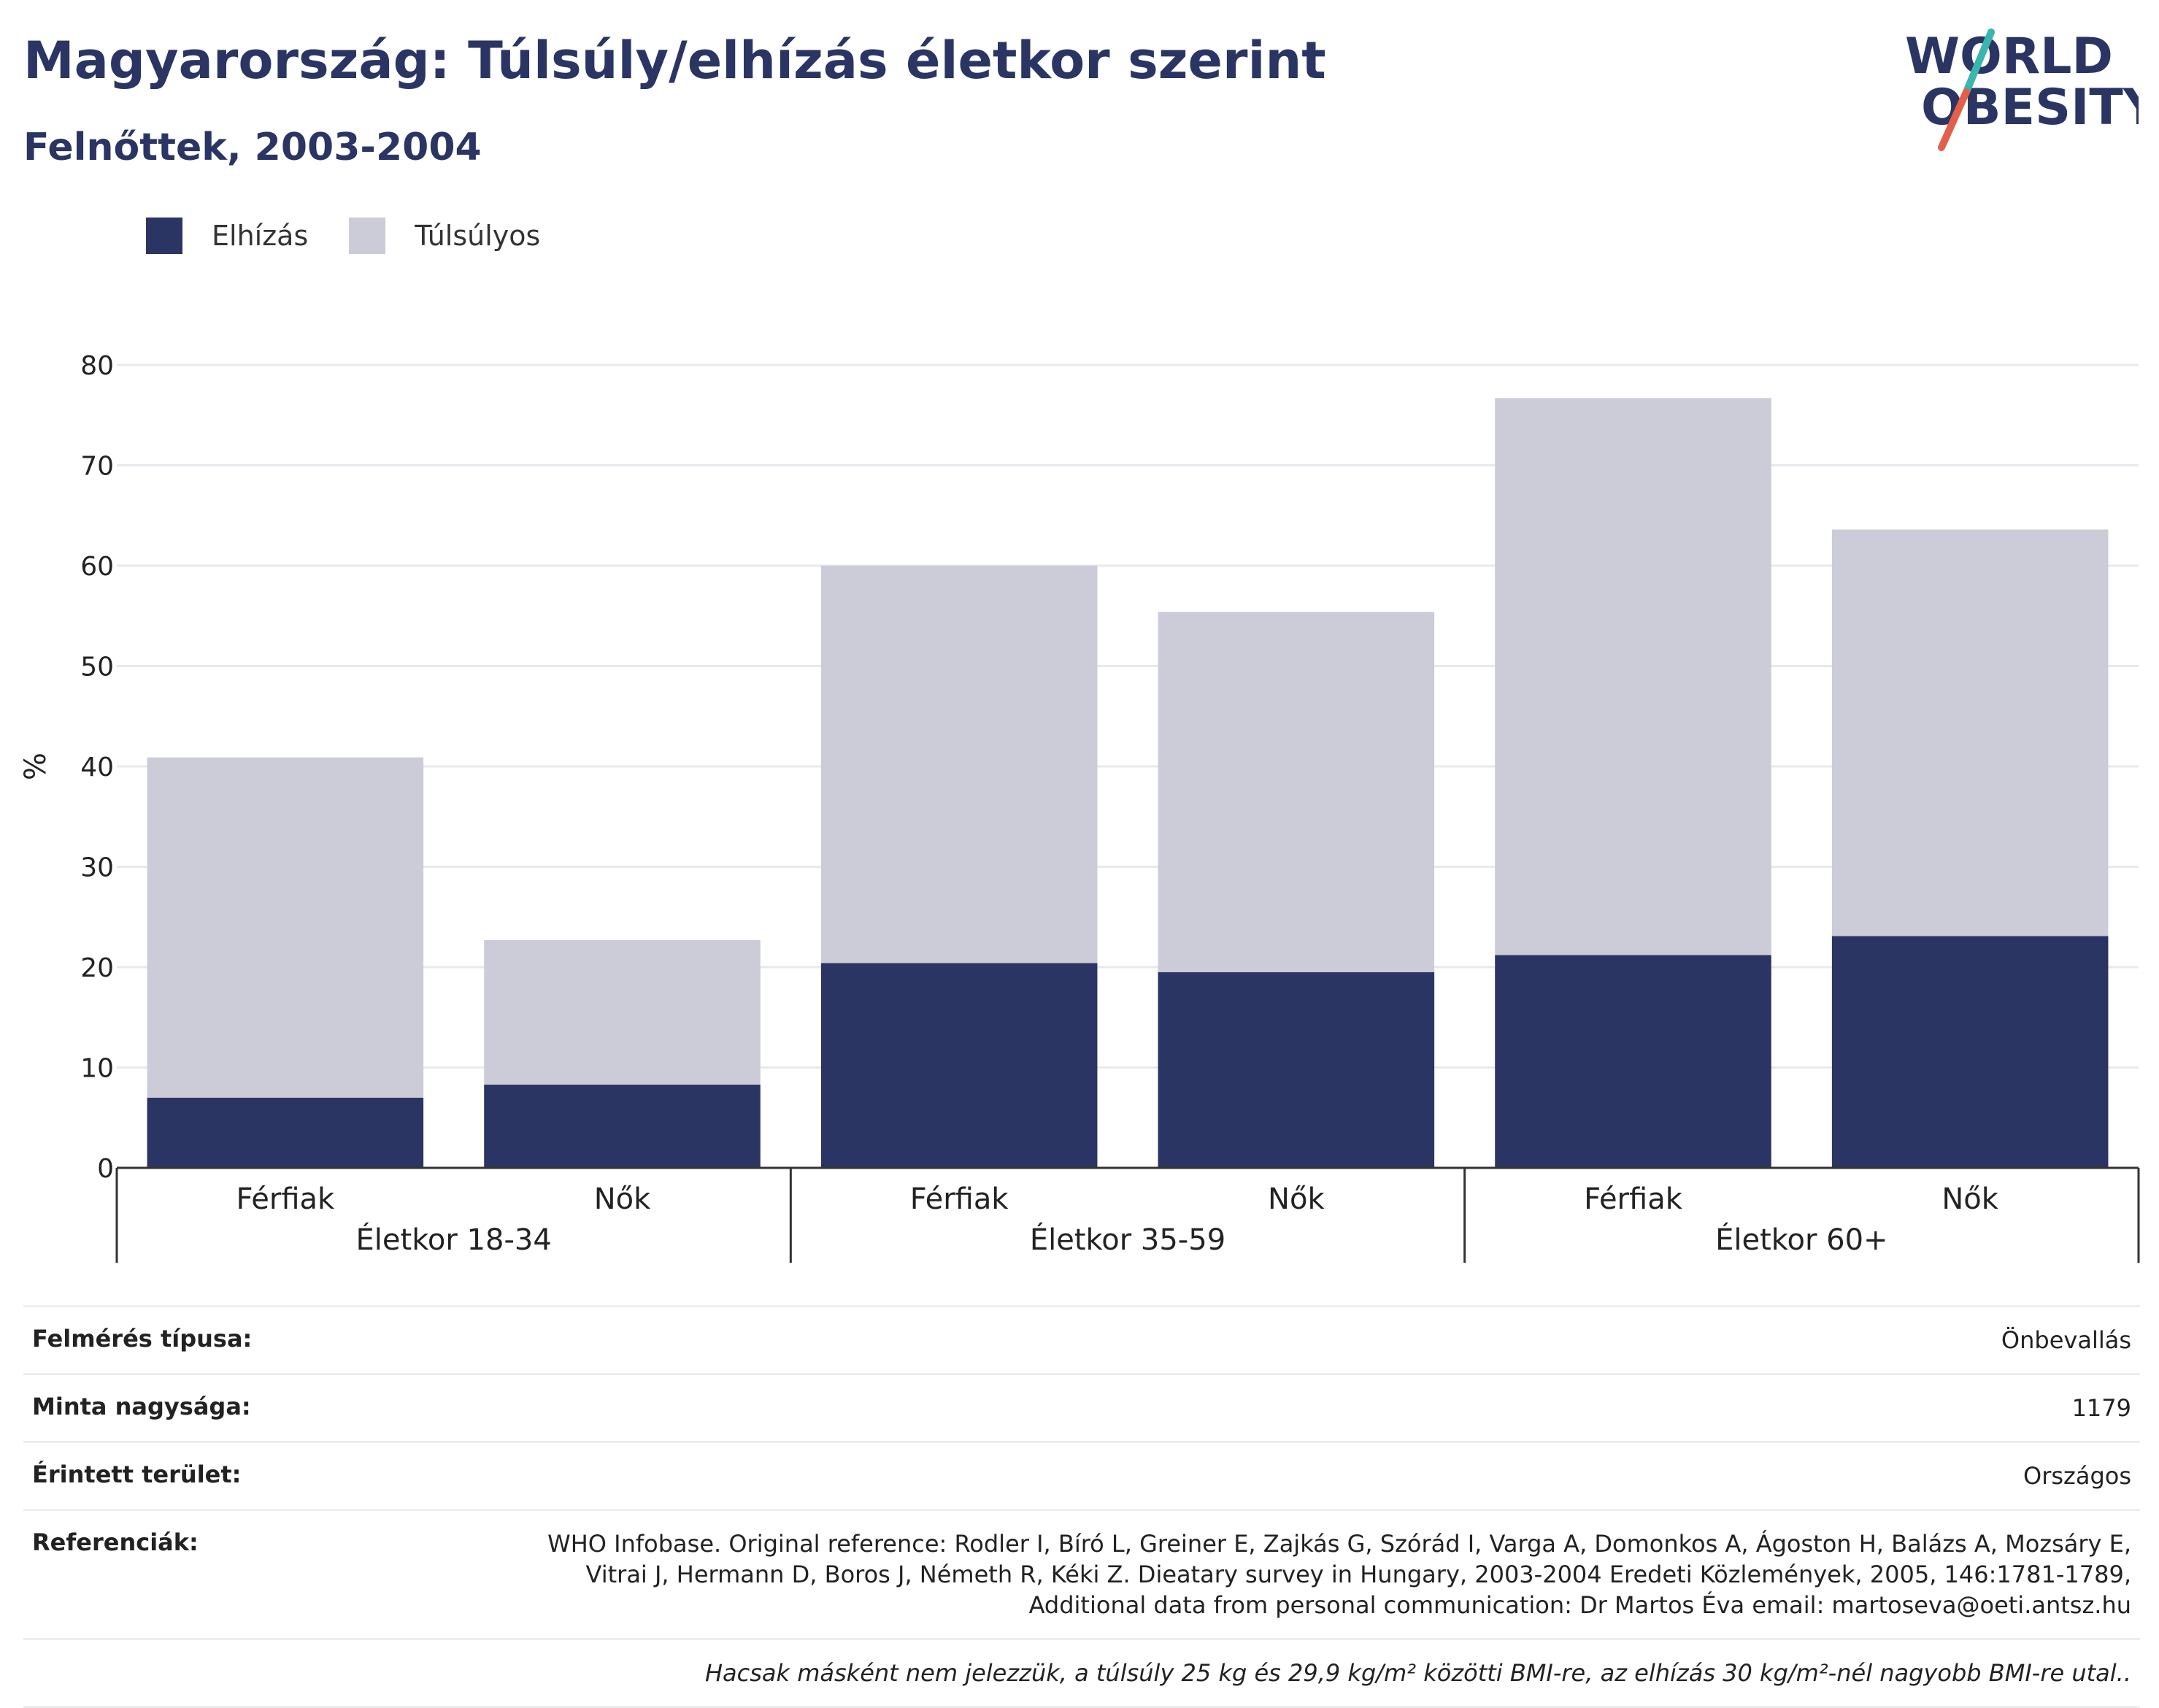 Image resolution: width=2159 pixels, height=1708 pixels. What do you see at coordinates (478, 236) in the screenshot?
I see `legend-label-overweight: Túlsúlyos` at bounding box center [478, 236].